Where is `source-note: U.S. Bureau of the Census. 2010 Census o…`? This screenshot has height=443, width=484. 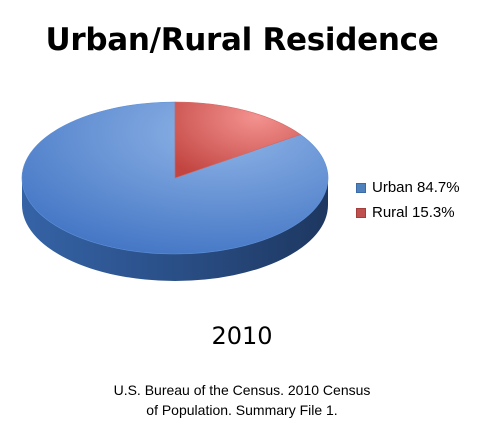 source-note: U.S. Bureau of the Census. 2010 Census o… is located at coordinates (242, 400).